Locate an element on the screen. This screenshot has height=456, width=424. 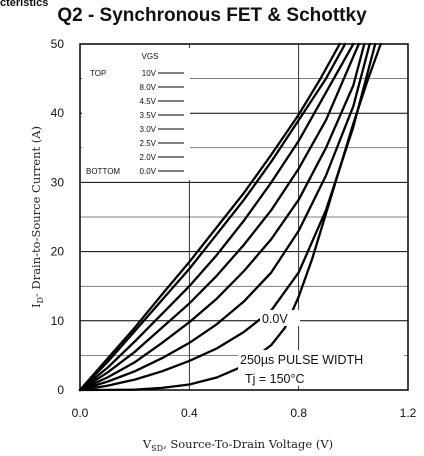
legend-bottom-label: BOTTOM is located at coordinates (103, 171).